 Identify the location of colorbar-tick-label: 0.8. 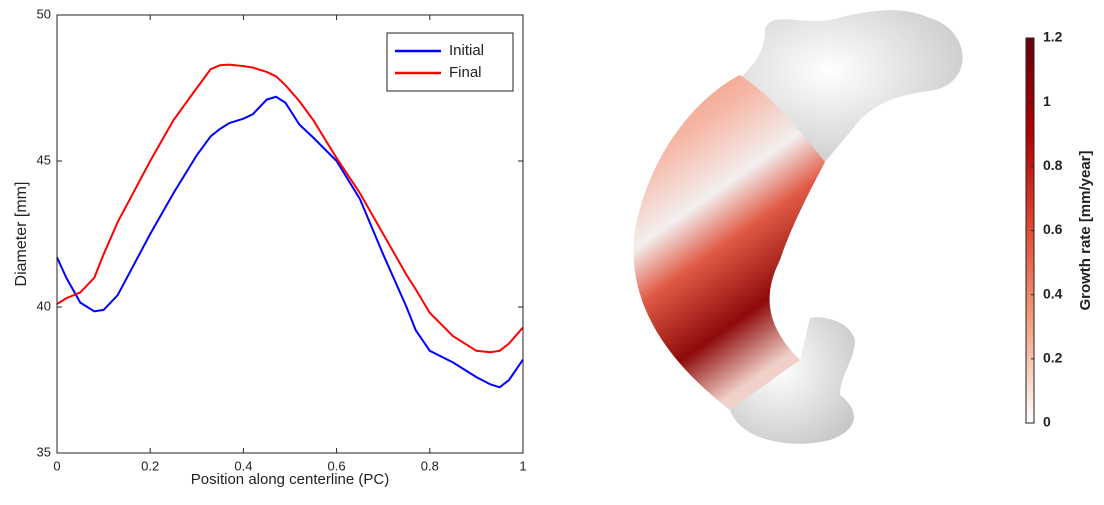
(1053, 165).